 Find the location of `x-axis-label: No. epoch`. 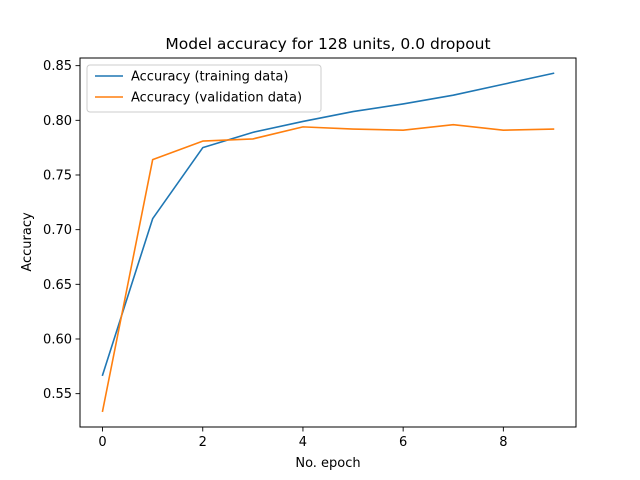

x-axis-label: No. epoch is located at coordinates (327, 463).